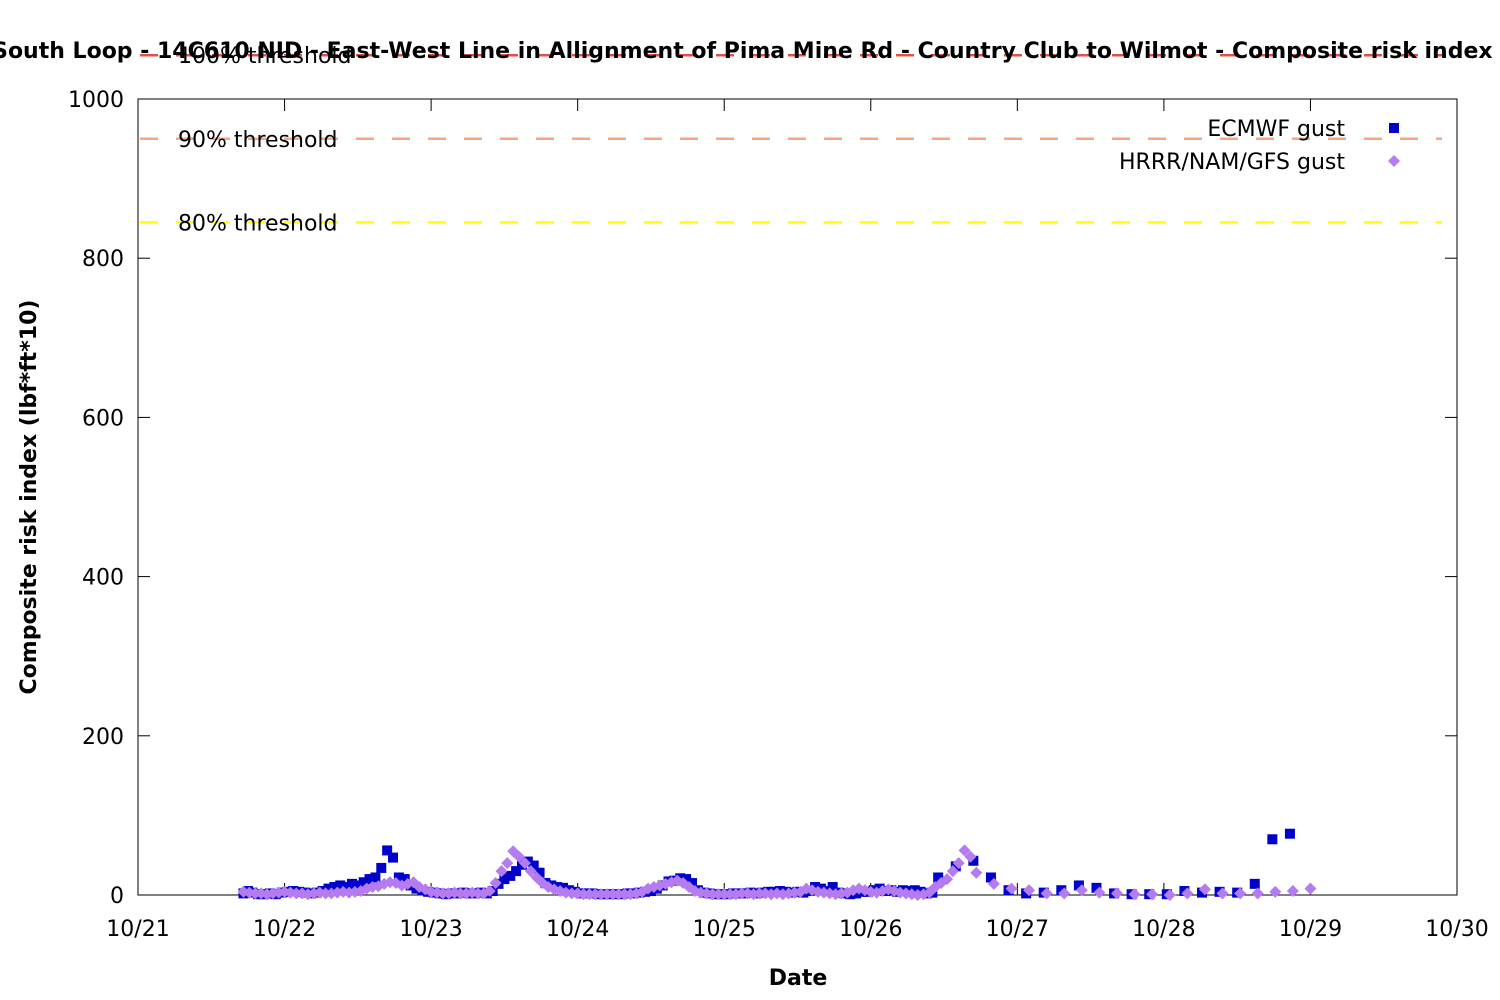 The image size is (1500, 1000). Describe the element at coordinates (258, 223) in the screenshot. I see `threshold-label-2: 80% threshold` at that location.